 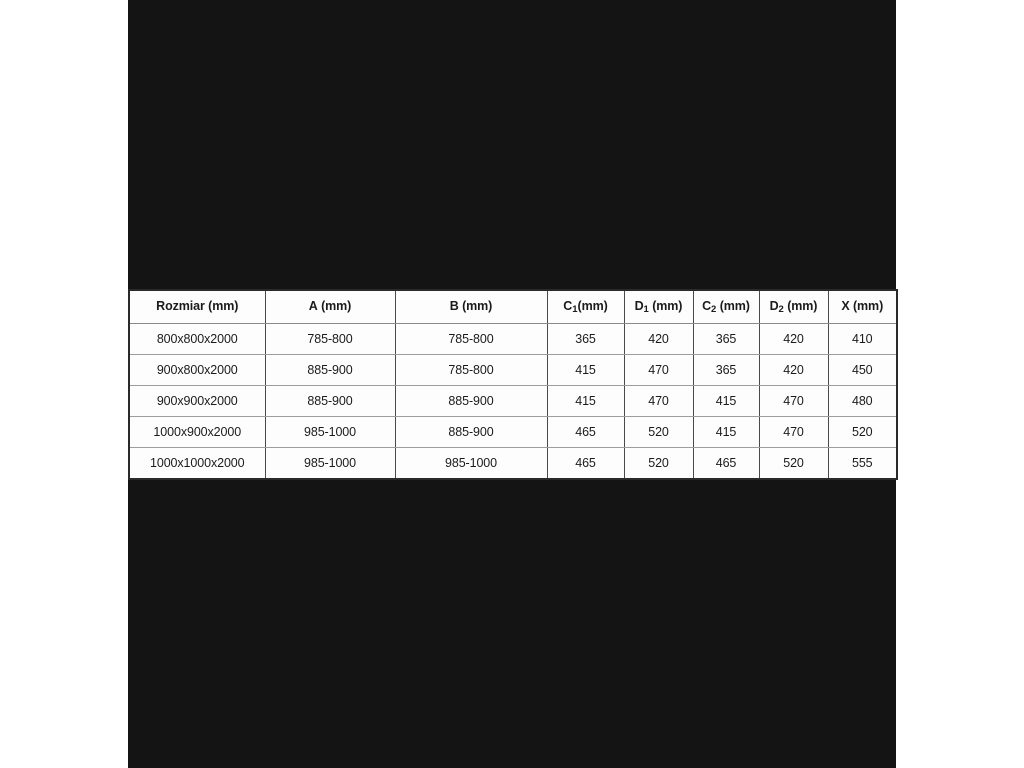 What do you see at coordinates (197, 463) in the screenshot?
I see `cell-rozmiar: 1000x1000x2000` at bounding box center [197, 463].